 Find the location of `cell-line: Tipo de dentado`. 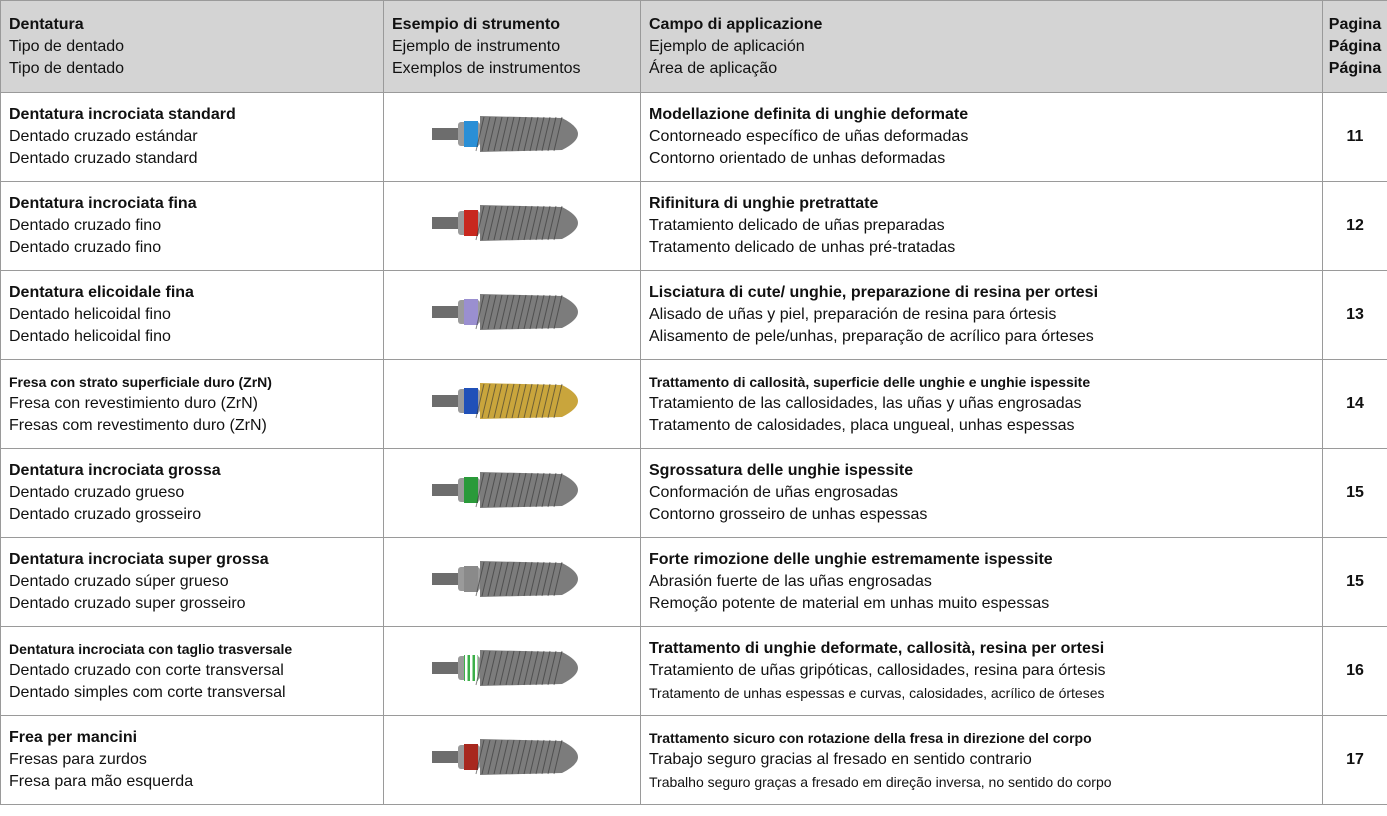

cell-line: Tipo de dentado is located at coordinates (67, 68).